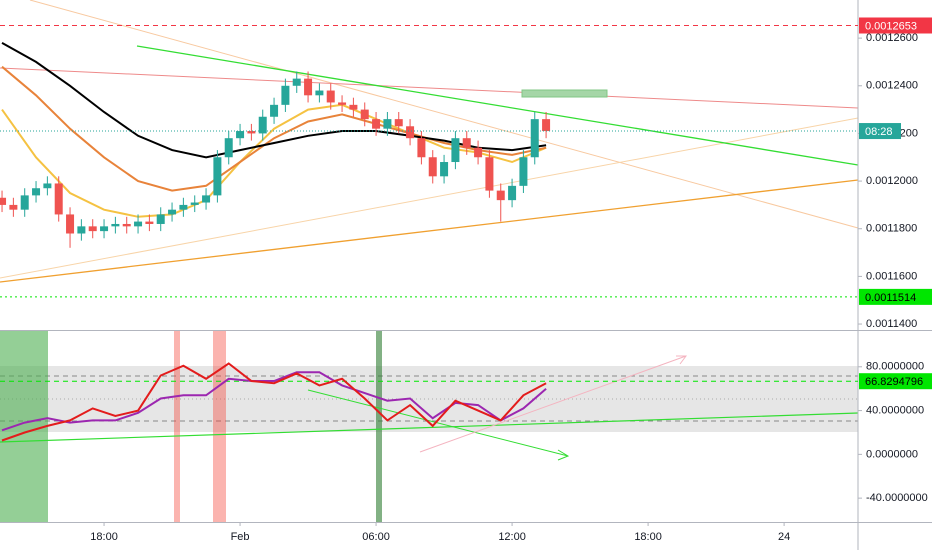 This screenshot has height=550, width=932. I want to click on y-tick-label: 0.0012400, so click(892, 86).